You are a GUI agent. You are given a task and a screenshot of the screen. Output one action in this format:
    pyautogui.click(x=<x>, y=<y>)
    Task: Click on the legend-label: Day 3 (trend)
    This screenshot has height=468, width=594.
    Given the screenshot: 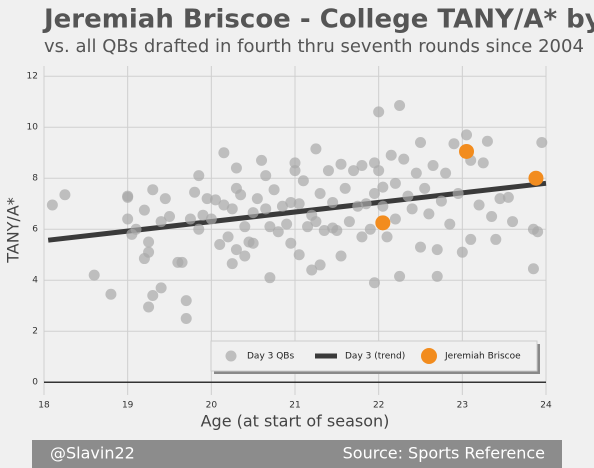 What is the action you would take?
    pyautogui.click(x=375, y=357)
    